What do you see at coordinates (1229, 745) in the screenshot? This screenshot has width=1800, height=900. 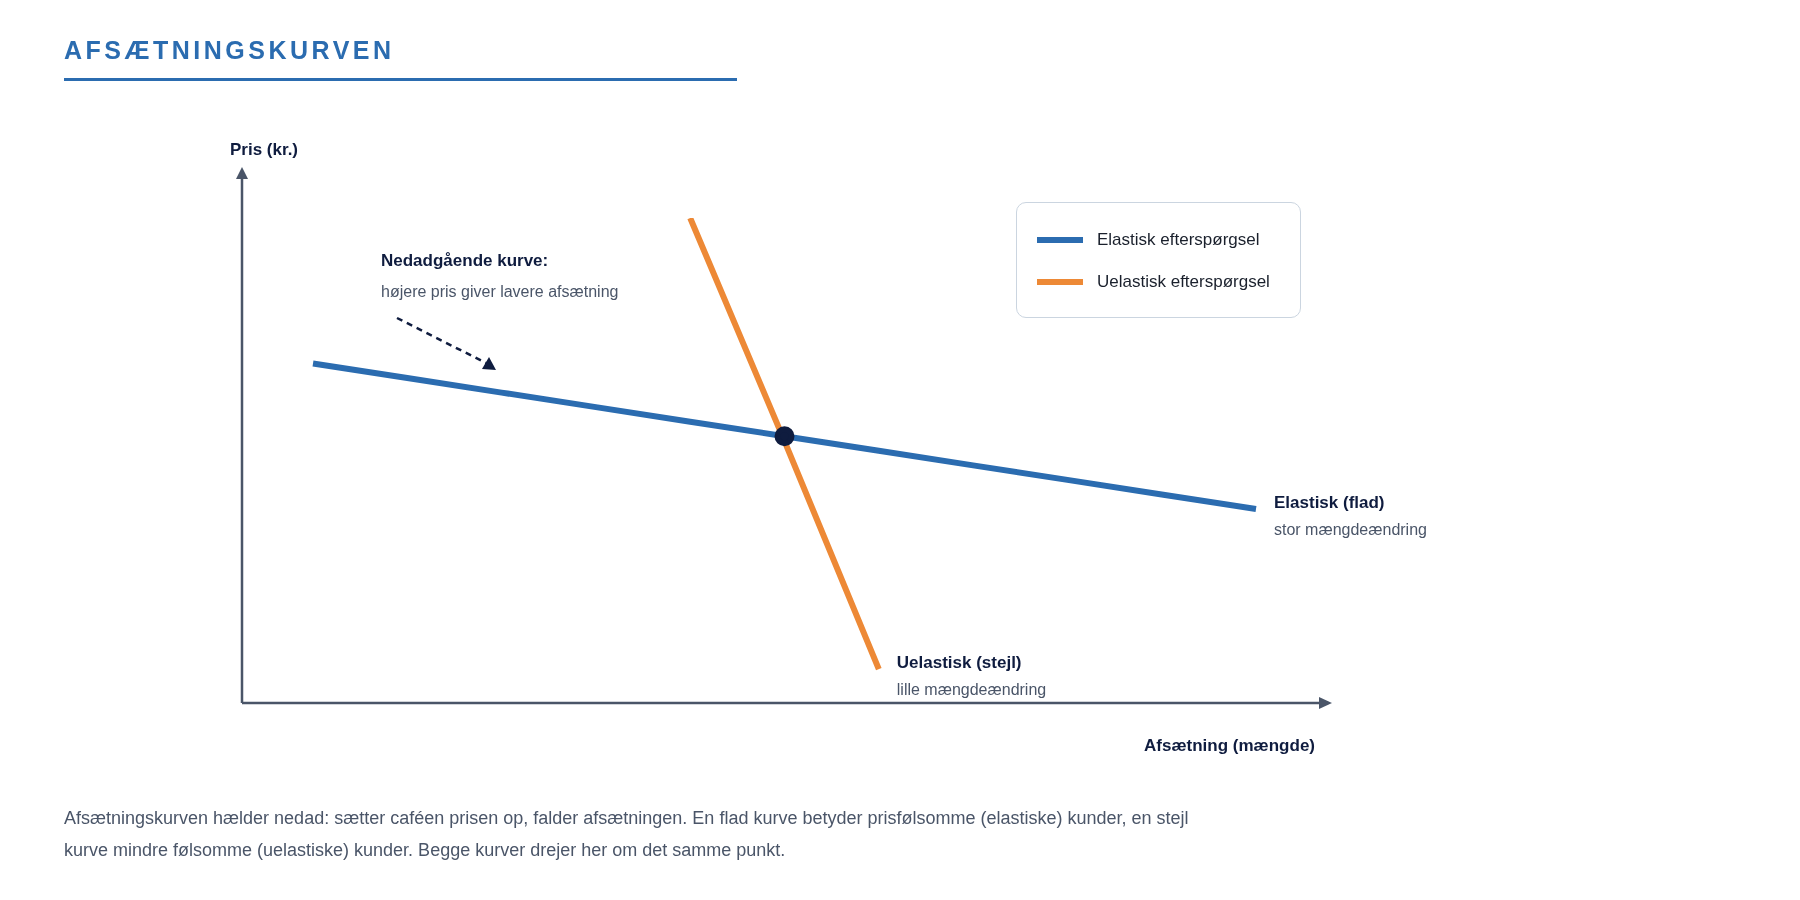 I see `x-axis-title: Afsætning (mængde)` at bounding box center [1229, 745].